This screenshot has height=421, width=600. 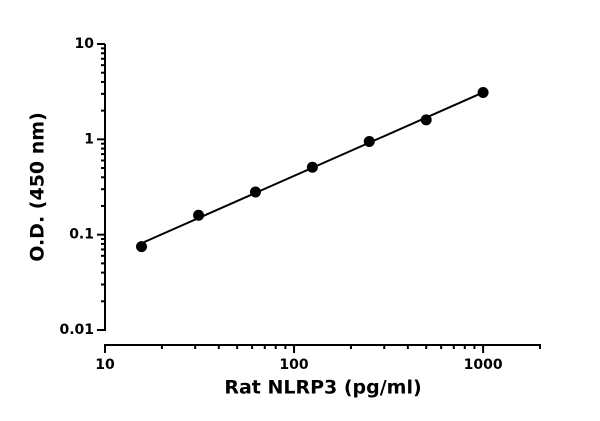 I want to click on y-tick-label: 0.1, so click(x=81, y=235).